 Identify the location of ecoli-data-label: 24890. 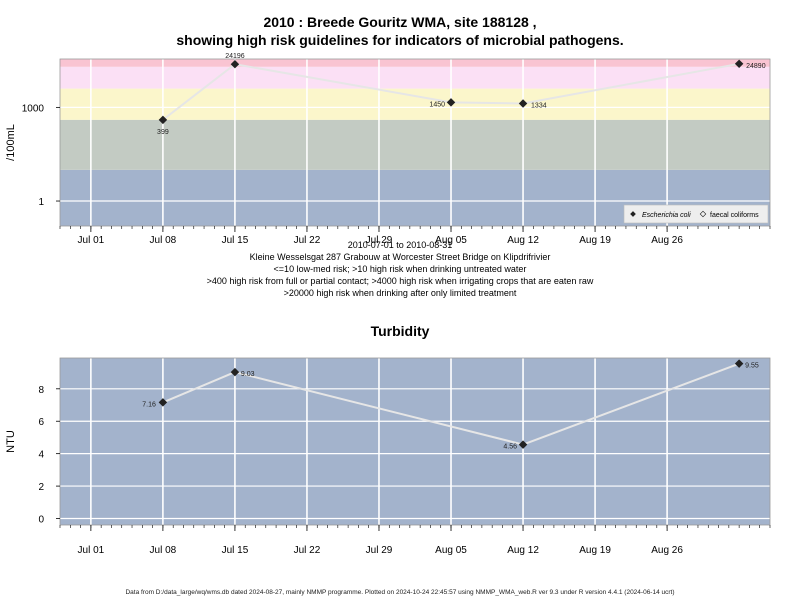
(756, 66).